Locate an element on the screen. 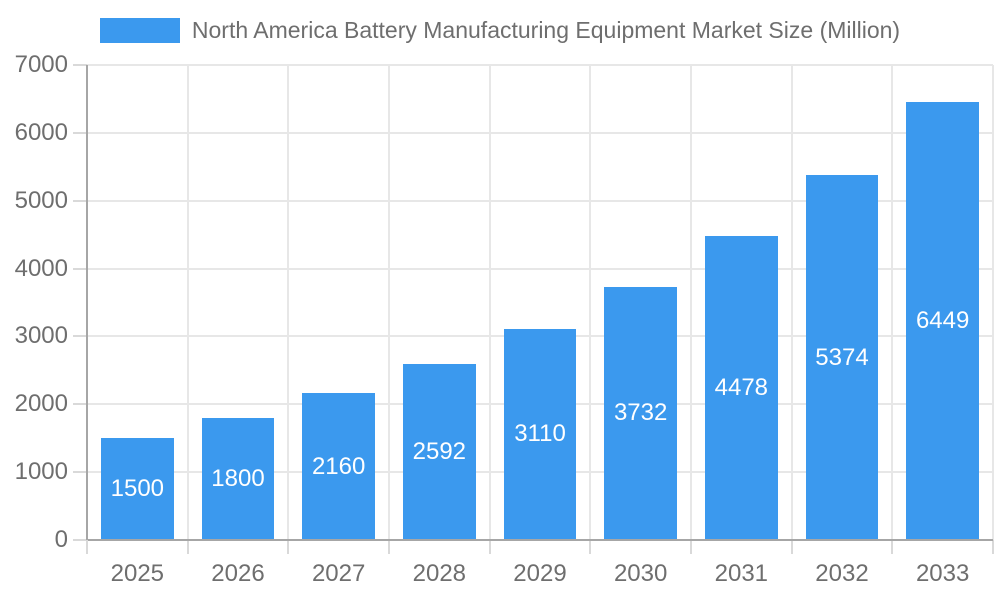 This screenshot has height=600, width=1000. bar-value-label: 1500 is located at coordinates (137, 489).